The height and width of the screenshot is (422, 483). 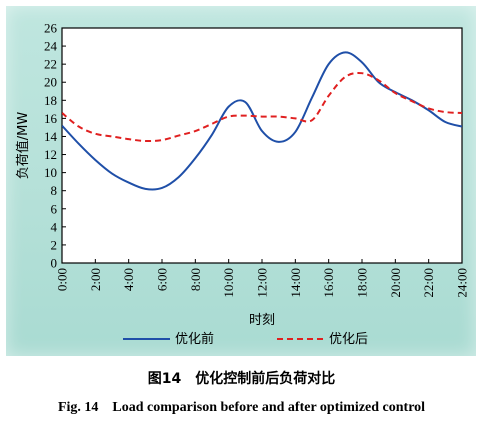 I want to click on y-tick-label: 22, so click(x=50, y=64).